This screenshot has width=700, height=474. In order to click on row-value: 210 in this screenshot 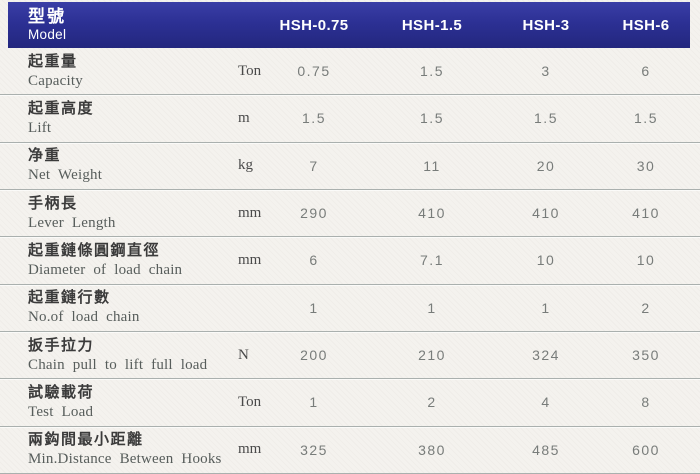, I will do `click(432, 355)`.